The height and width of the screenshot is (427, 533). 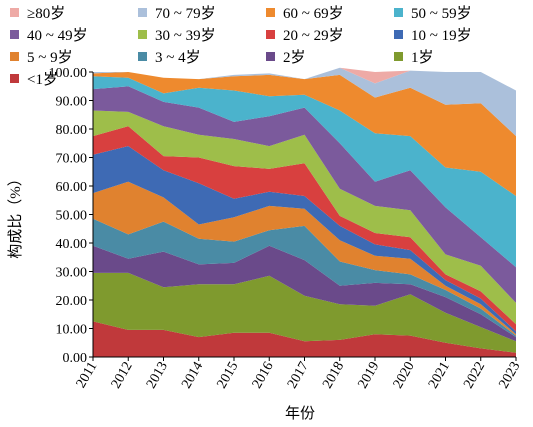 I want to click on legend-item: 10 ~ 19岁, so click(x=433, y=34).